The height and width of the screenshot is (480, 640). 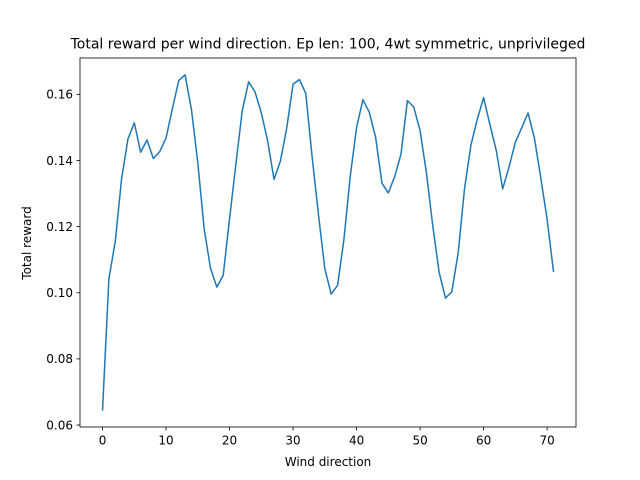 What do you see at coordinates (229, 441) in the screenshot?
I see `x-tick-label-20: 20` at bounding box center [229, 441].